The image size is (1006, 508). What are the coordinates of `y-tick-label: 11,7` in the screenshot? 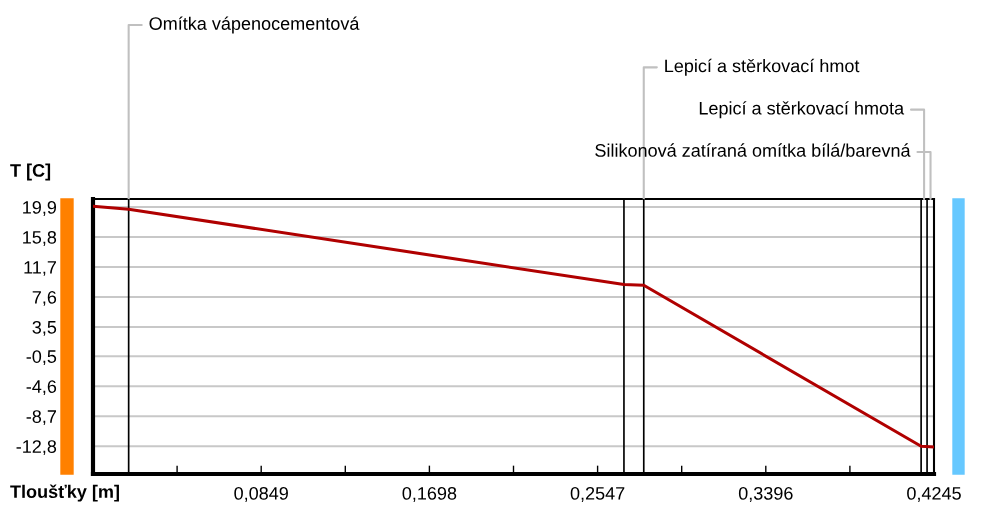 It's located at (40, 268).